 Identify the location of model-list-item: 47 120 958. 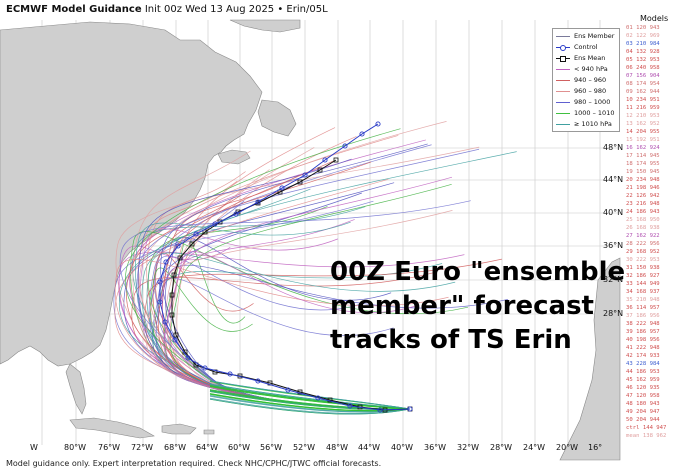
(643, 396).